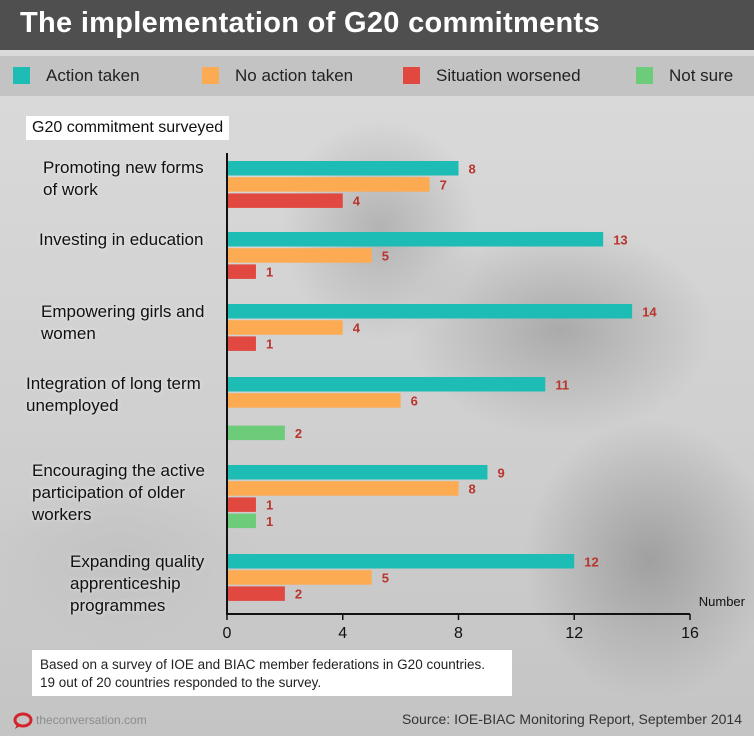 The height and width of the screenshot is (736, 754). I want to click on bar-action-taken-integration-of-long-term-unemployed, so click(386, 384).